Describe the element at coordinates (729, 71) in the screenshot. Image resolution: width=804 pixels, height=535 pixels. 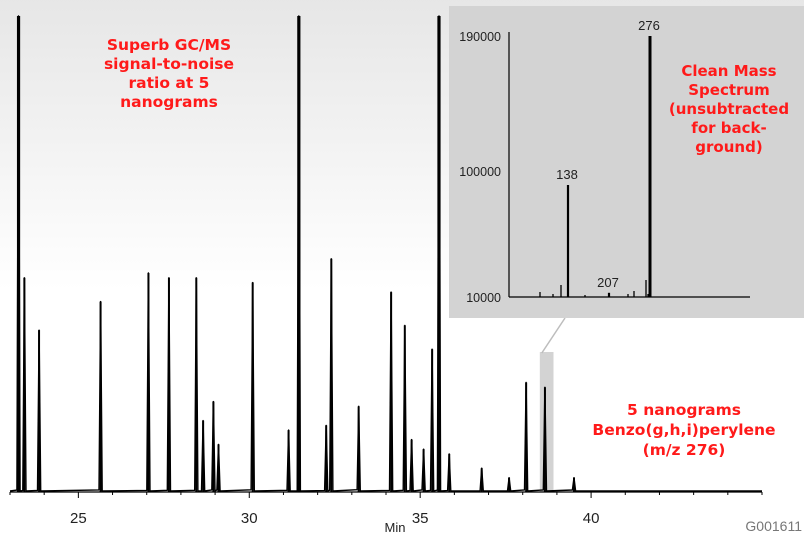
I see `annotation-line: Clean Mass` at that location.